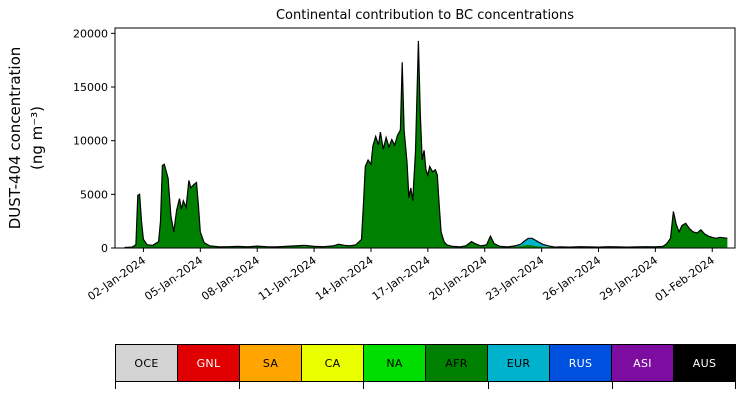  Describe the element at coordinates (456, 363) in the screenshot. I see `legend-item-AFR: AFR` at that location.